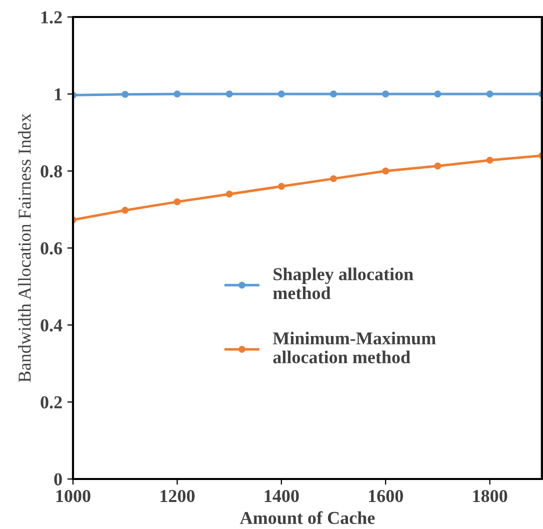 The height and width of the screenshot is (529, 543). I want to click on y-tick-label: 1.2, so click(51, 17).